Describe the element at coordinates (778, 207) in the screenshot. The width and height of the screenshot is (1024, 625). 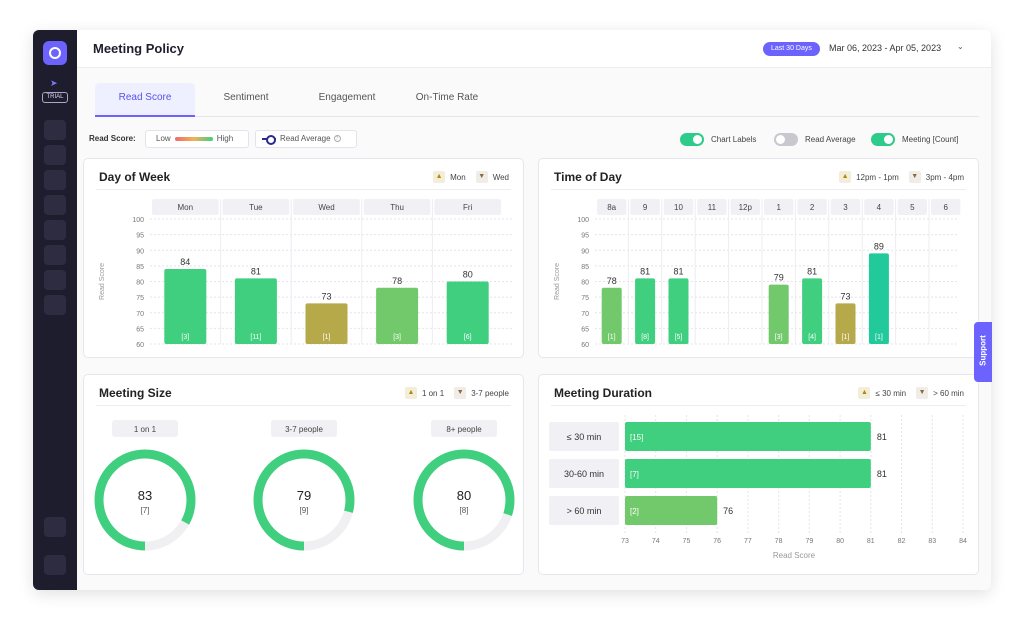
I see `x-tick-label: 1` at that location.